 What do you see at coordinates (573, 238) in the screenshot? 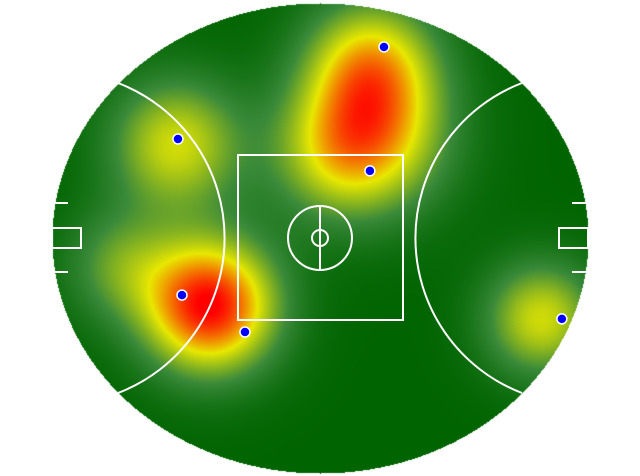
I see `right-goal-square` at bounding box center [573, 238].